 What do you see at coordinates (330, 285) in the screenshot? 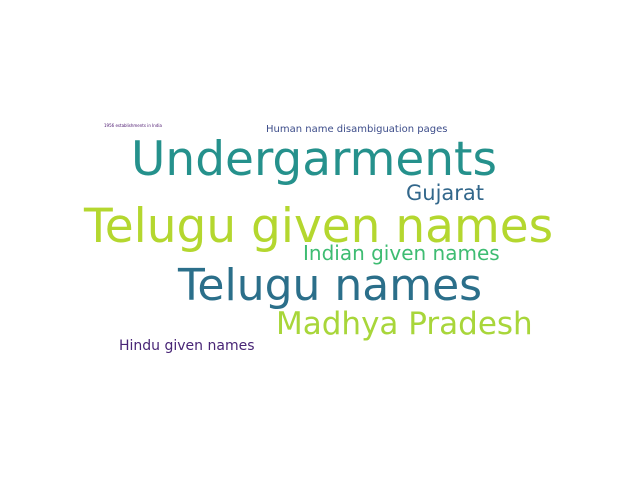
I see `word-telugu-names: Telugu names` at bounding box center [330, 285].